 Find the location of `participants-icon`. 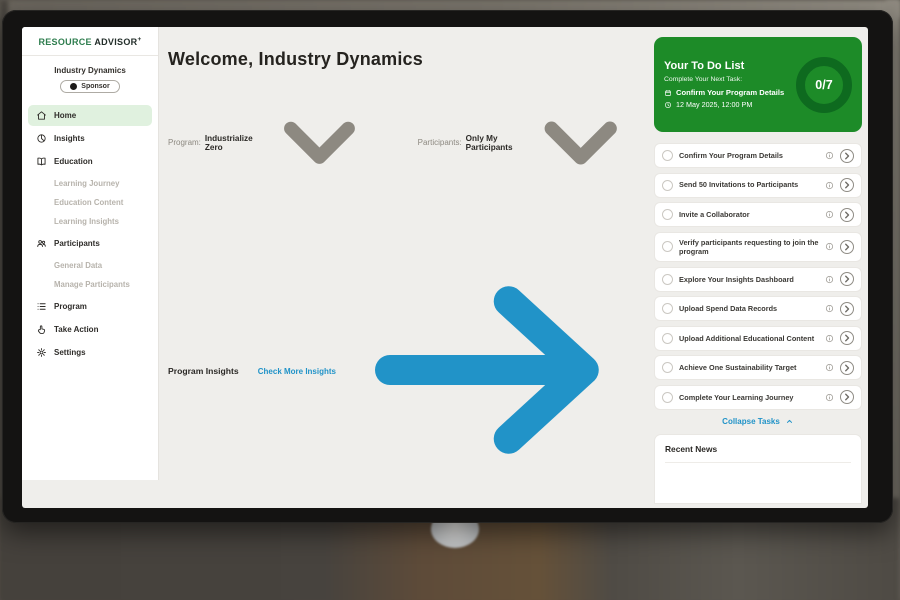

participants-icon is located at coordinates (41, 243).